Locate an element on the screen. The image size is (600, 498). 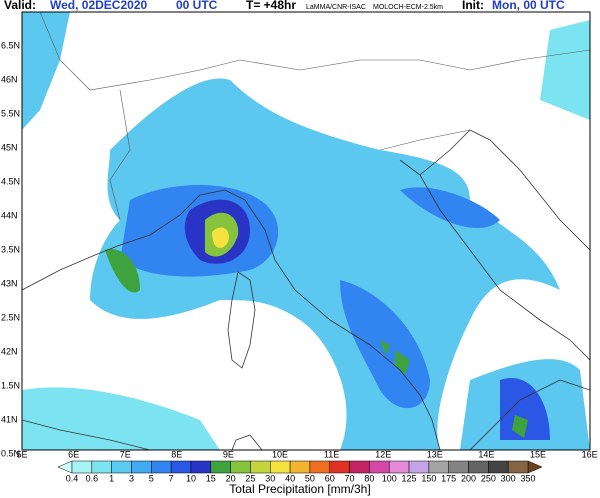
lon-label: 6E is located at coordinates (73, 454).